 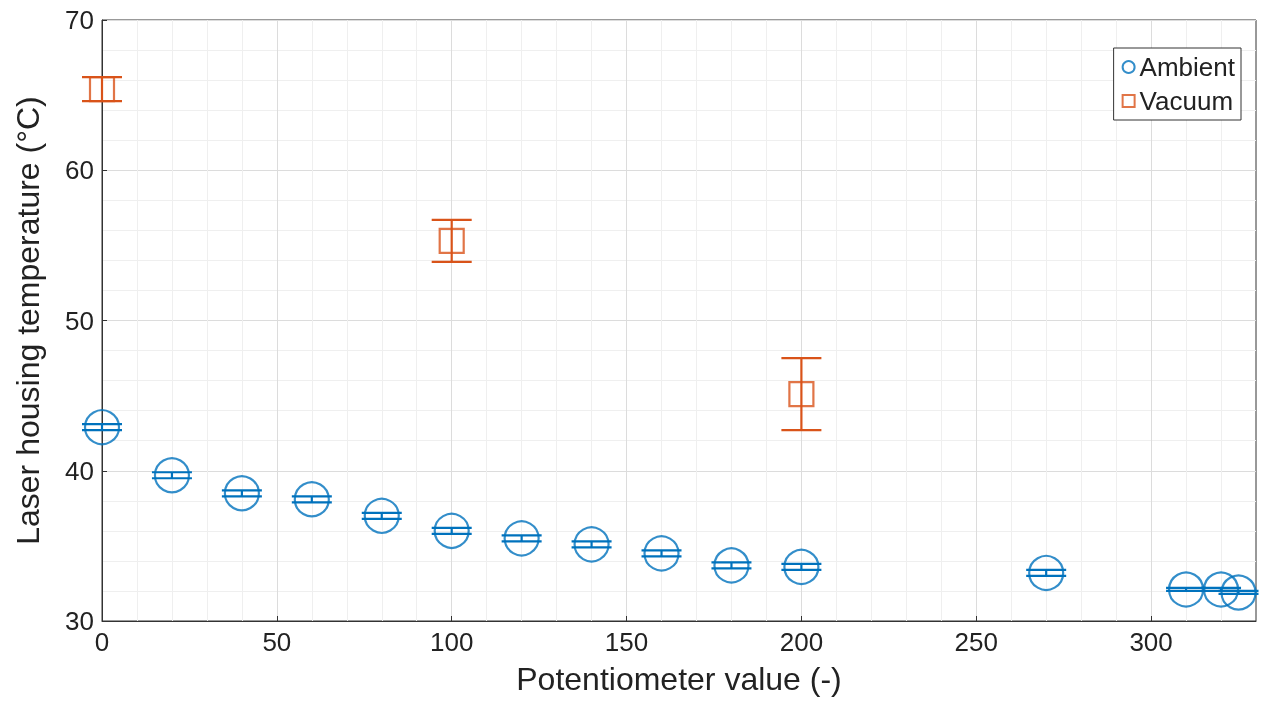 What do you see at coordinates (801, 642) in the screenshot?
I see `x-tick-label: 200` at bounding box center [801, 642].